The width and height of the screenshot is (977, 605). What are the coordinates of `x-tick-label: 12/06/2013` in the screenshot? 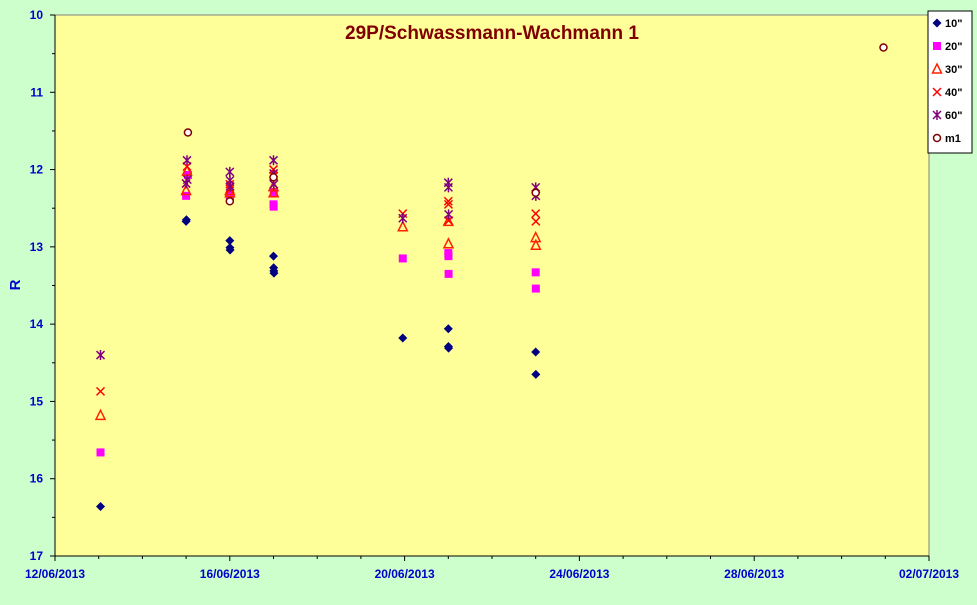 It's located at (55, 574).